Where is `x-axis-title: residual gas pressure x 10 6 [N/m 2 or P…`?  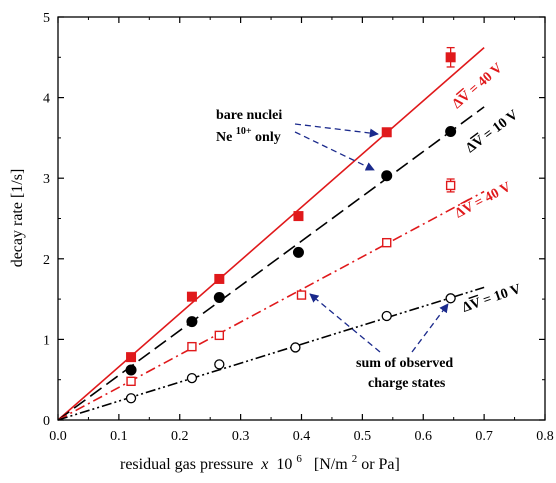 x-axis-title: residual gas pressure x 10 6 [N/m 2 or P… is located at coordinates (260, 461).